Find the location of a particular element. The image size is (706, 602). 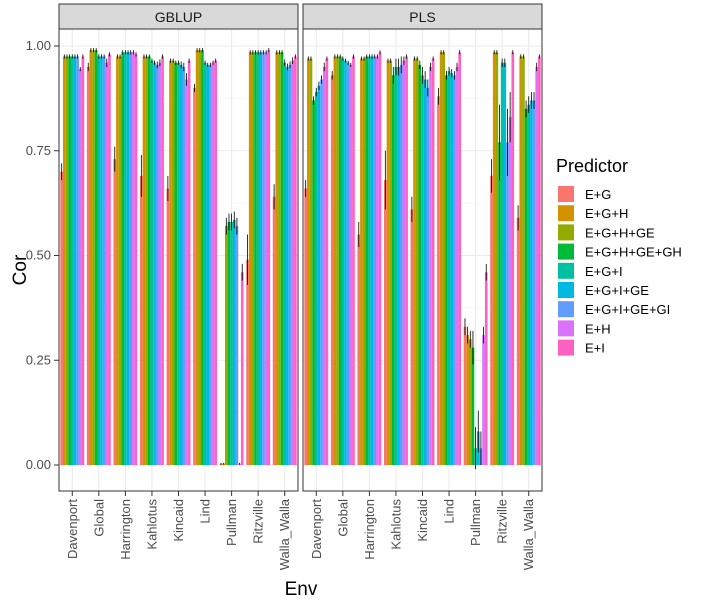

x-tick-label: Lind is located at coordinates (205, 511).